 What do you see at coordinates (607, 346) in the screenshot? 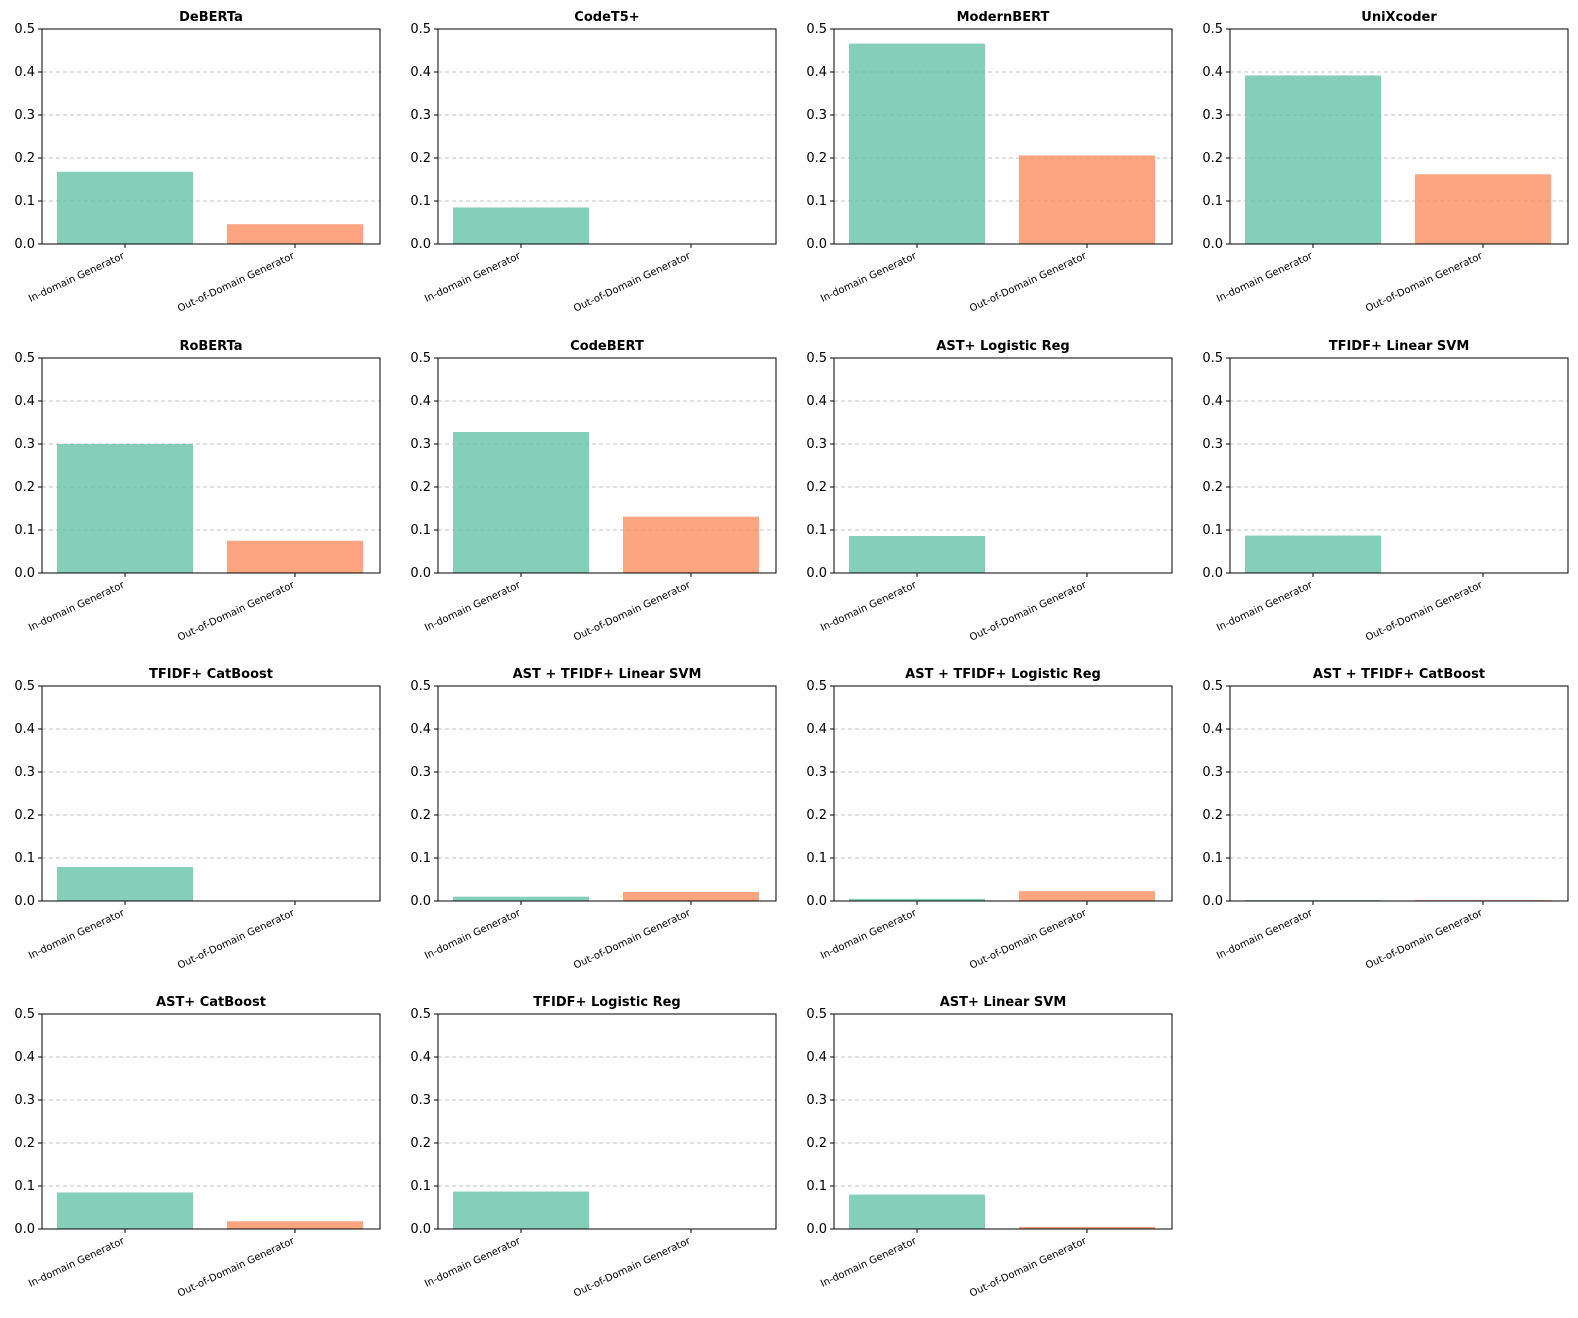
I see `subplot-title: CodeBERT` at bounding box center [607, 346].